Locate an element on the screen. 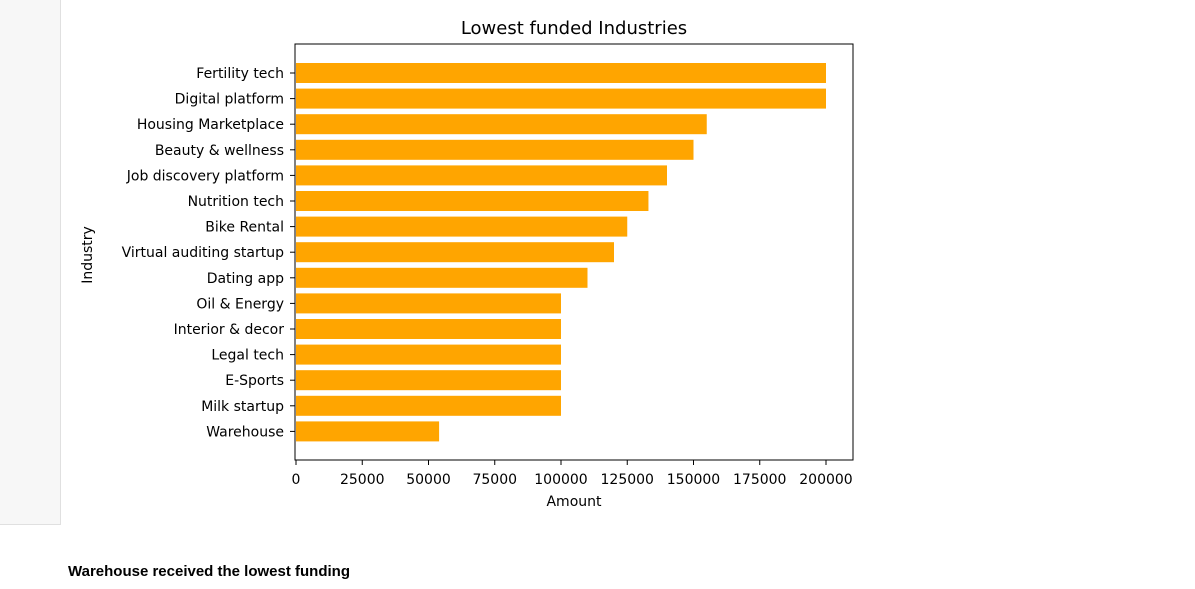 This screenshot has width=1195, height=589. y-tick-label: Virtual auditing startup is located at coordinates (203, 253).